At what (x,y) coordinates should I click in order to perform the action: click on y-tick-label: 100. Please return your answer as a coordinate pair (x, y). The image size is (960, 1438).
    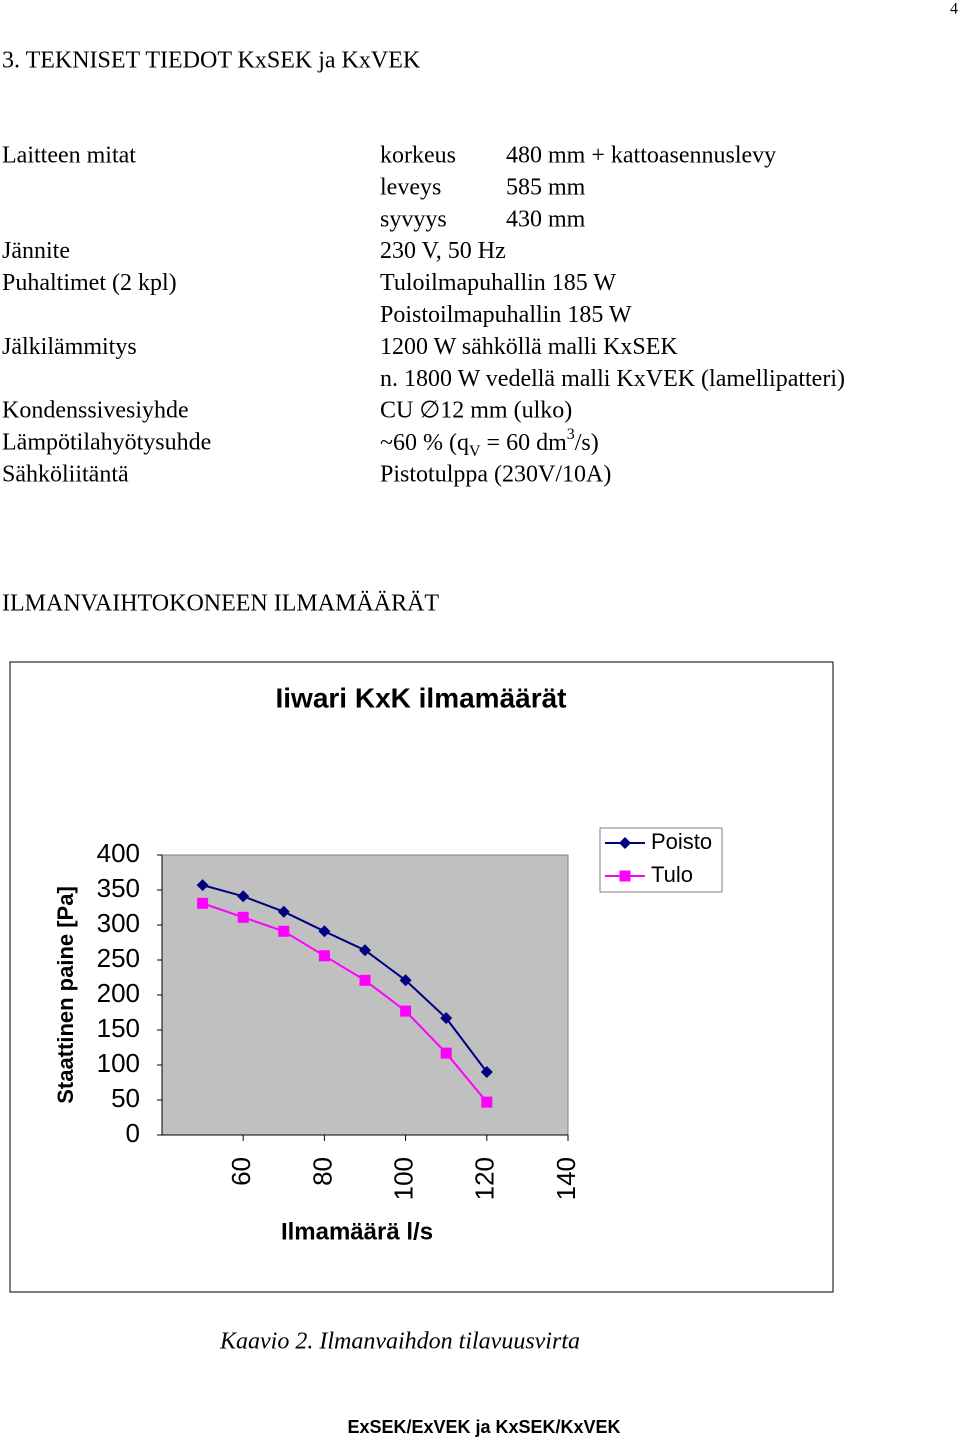
    Looking at the image, I should click on (118, 1063).